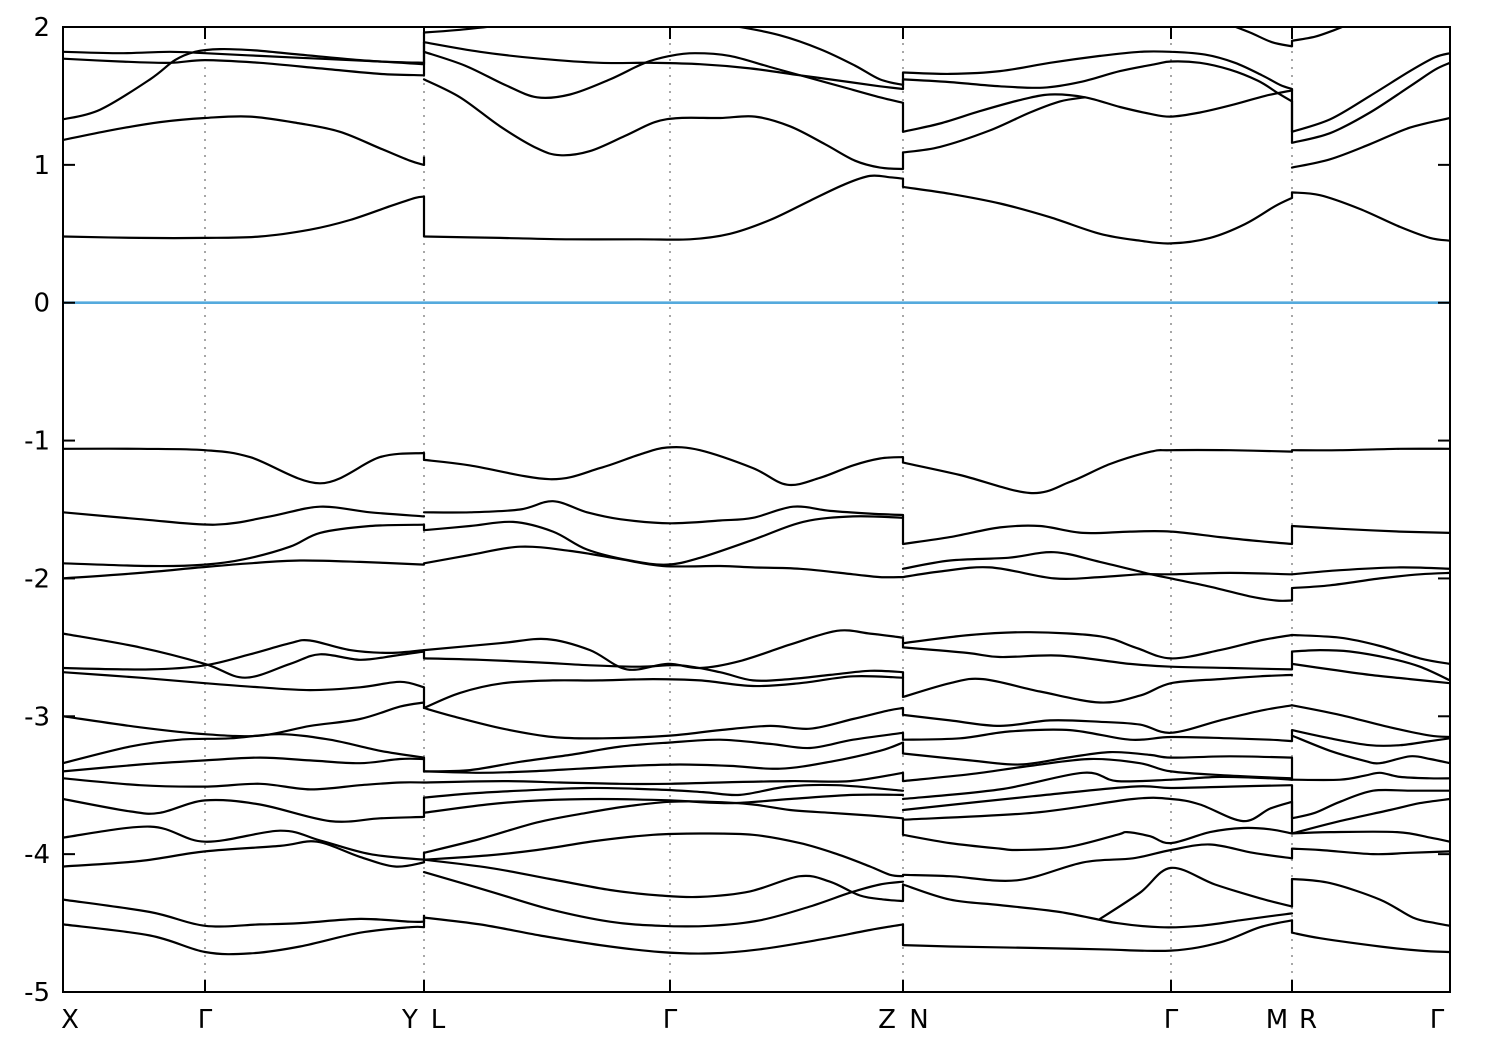  I want to click on y-tick-label: -4, so click(37, 855).